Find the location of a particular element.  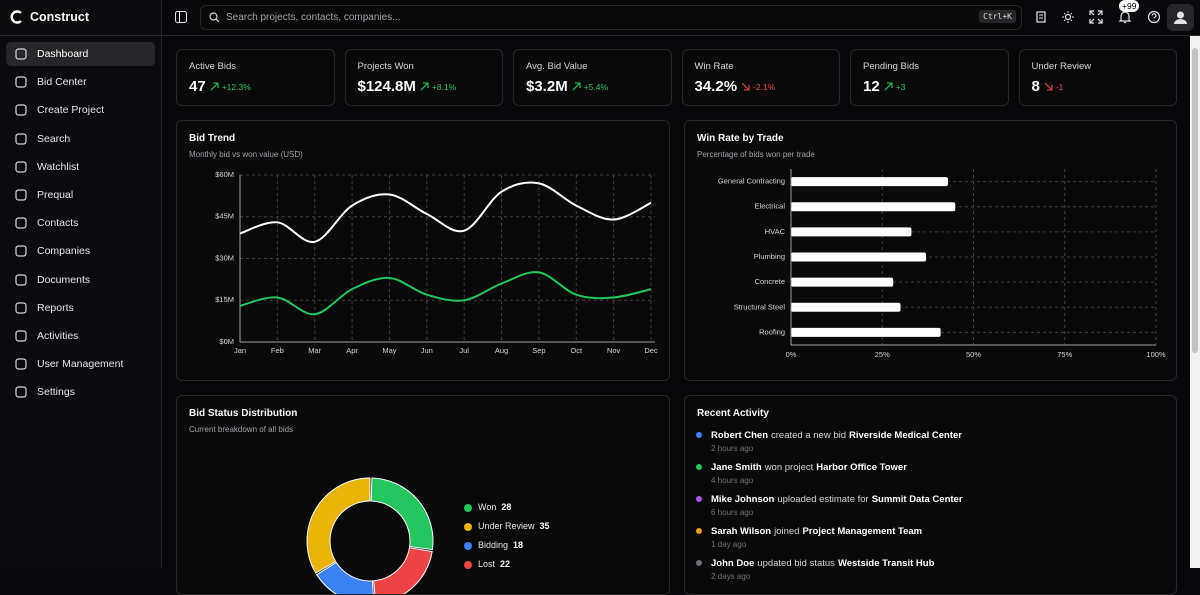

stat-card: Win Rate 34.2% -2.1% is located at coordinates (760, 77).